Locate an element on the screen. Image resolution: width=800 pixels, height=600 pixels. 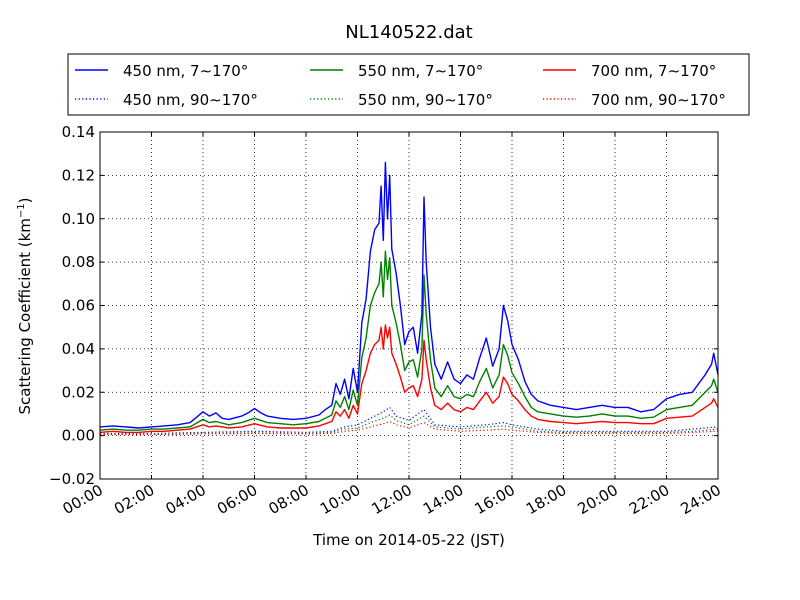
y-axis-label: Scattering Coefficient (km−1) is located at coordinates (25, 305).